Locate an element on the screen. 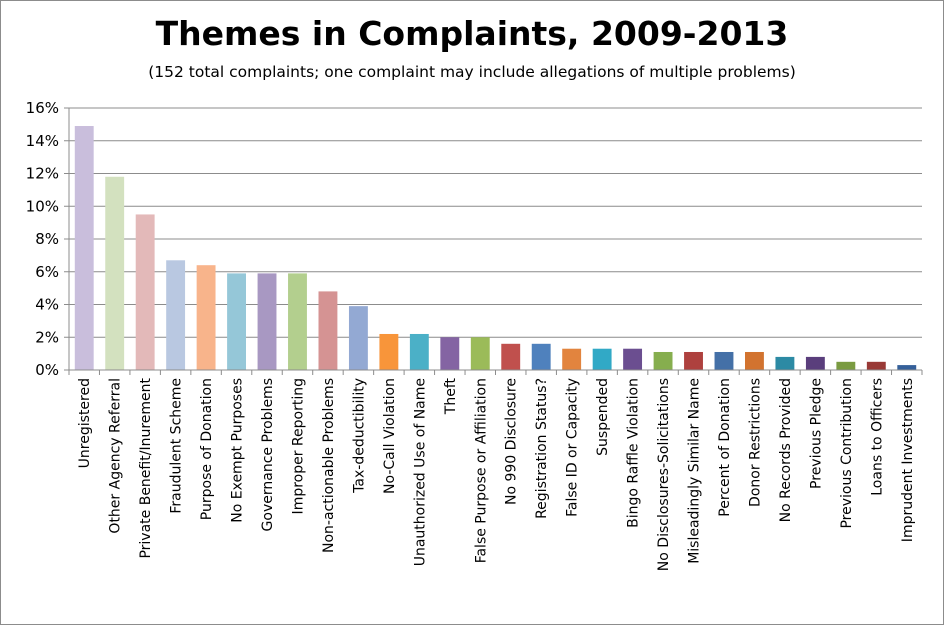 This screenshot has width=944, height=625. bar-unregistered is located at coordinates (84, 248).